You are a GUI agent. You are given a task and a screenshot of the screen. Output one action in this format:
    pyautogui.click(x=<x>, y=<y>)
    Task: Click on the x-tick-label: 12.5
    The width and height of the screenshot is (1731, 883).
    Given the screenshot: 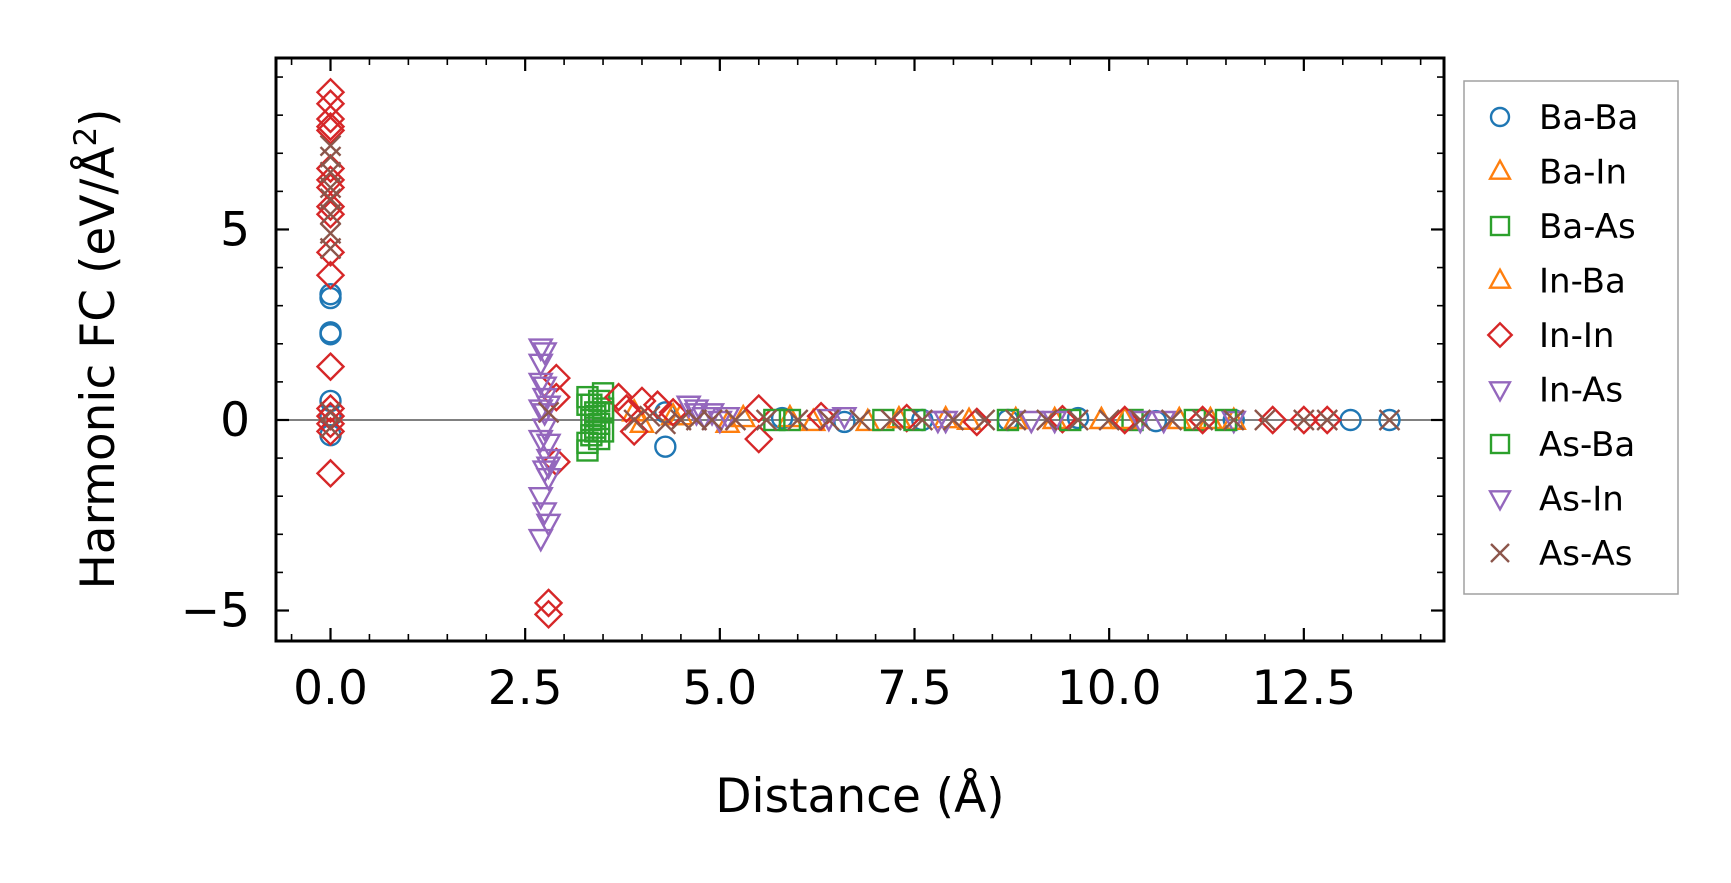 What is the action you would take?
    pyautogui.click(x=1304, y=688)
    